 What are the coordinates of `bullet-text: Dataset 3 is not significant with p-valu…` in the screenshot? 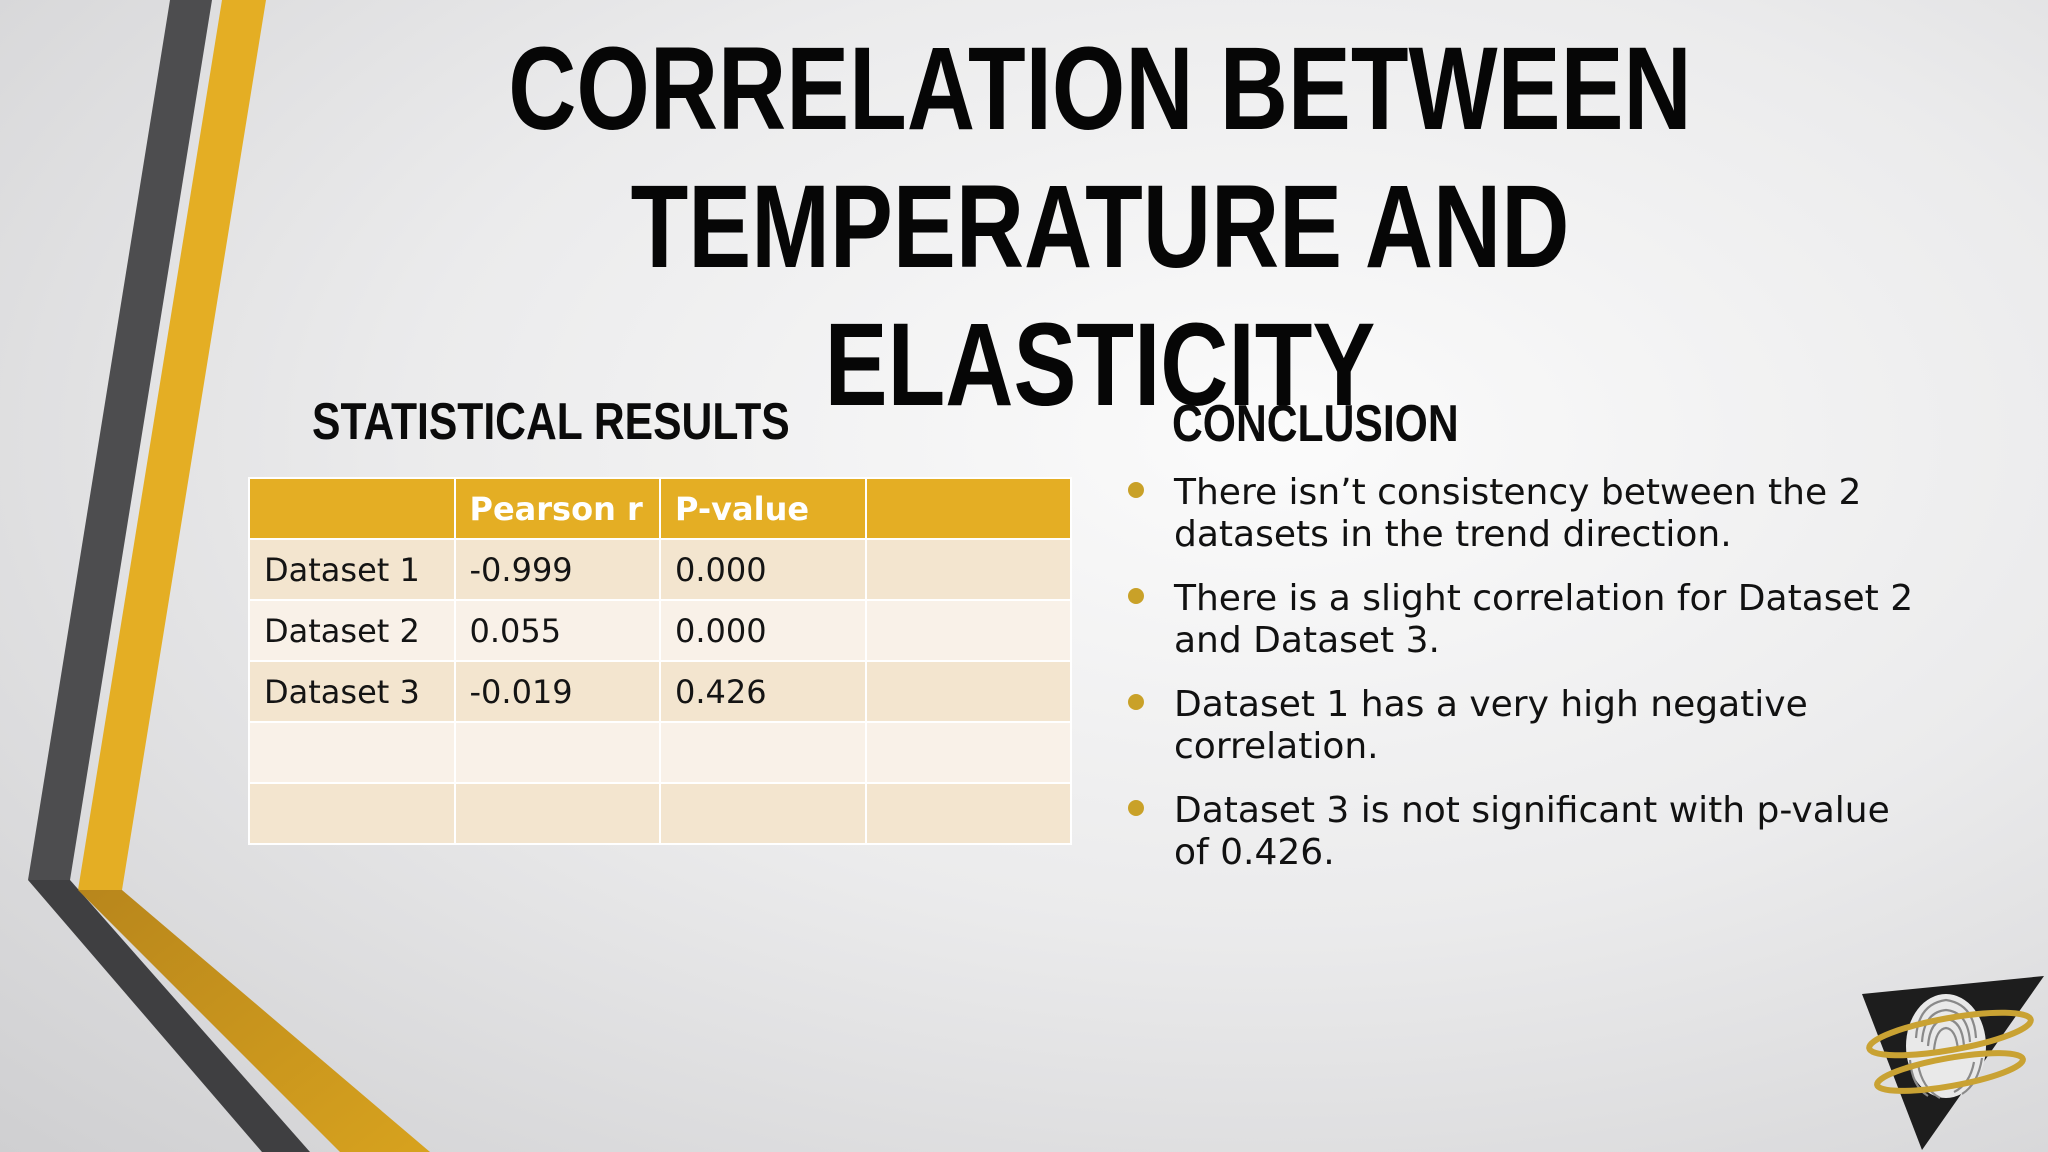 It's located at (1532, 831).